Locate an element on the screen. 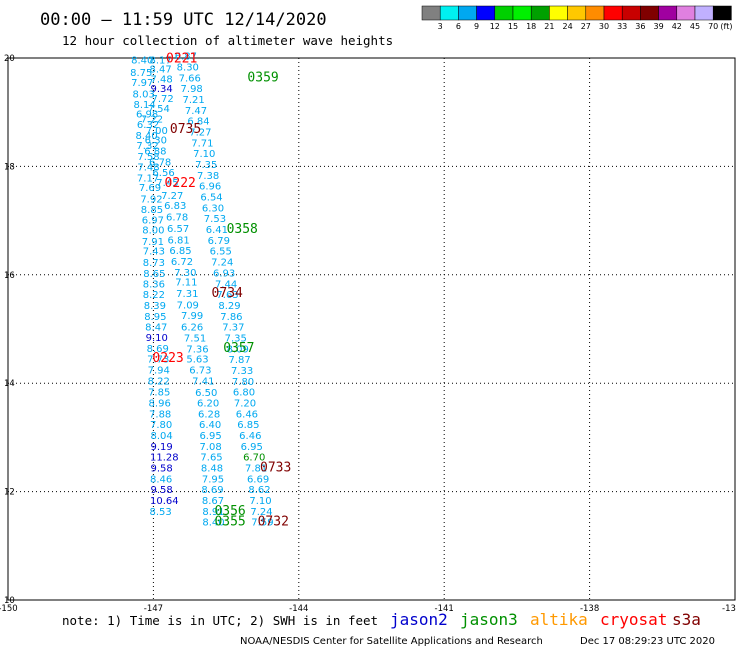 The width and height of the screenshot is (740, 650). x-tick-label: -138 is located at coordinates (589, 609).